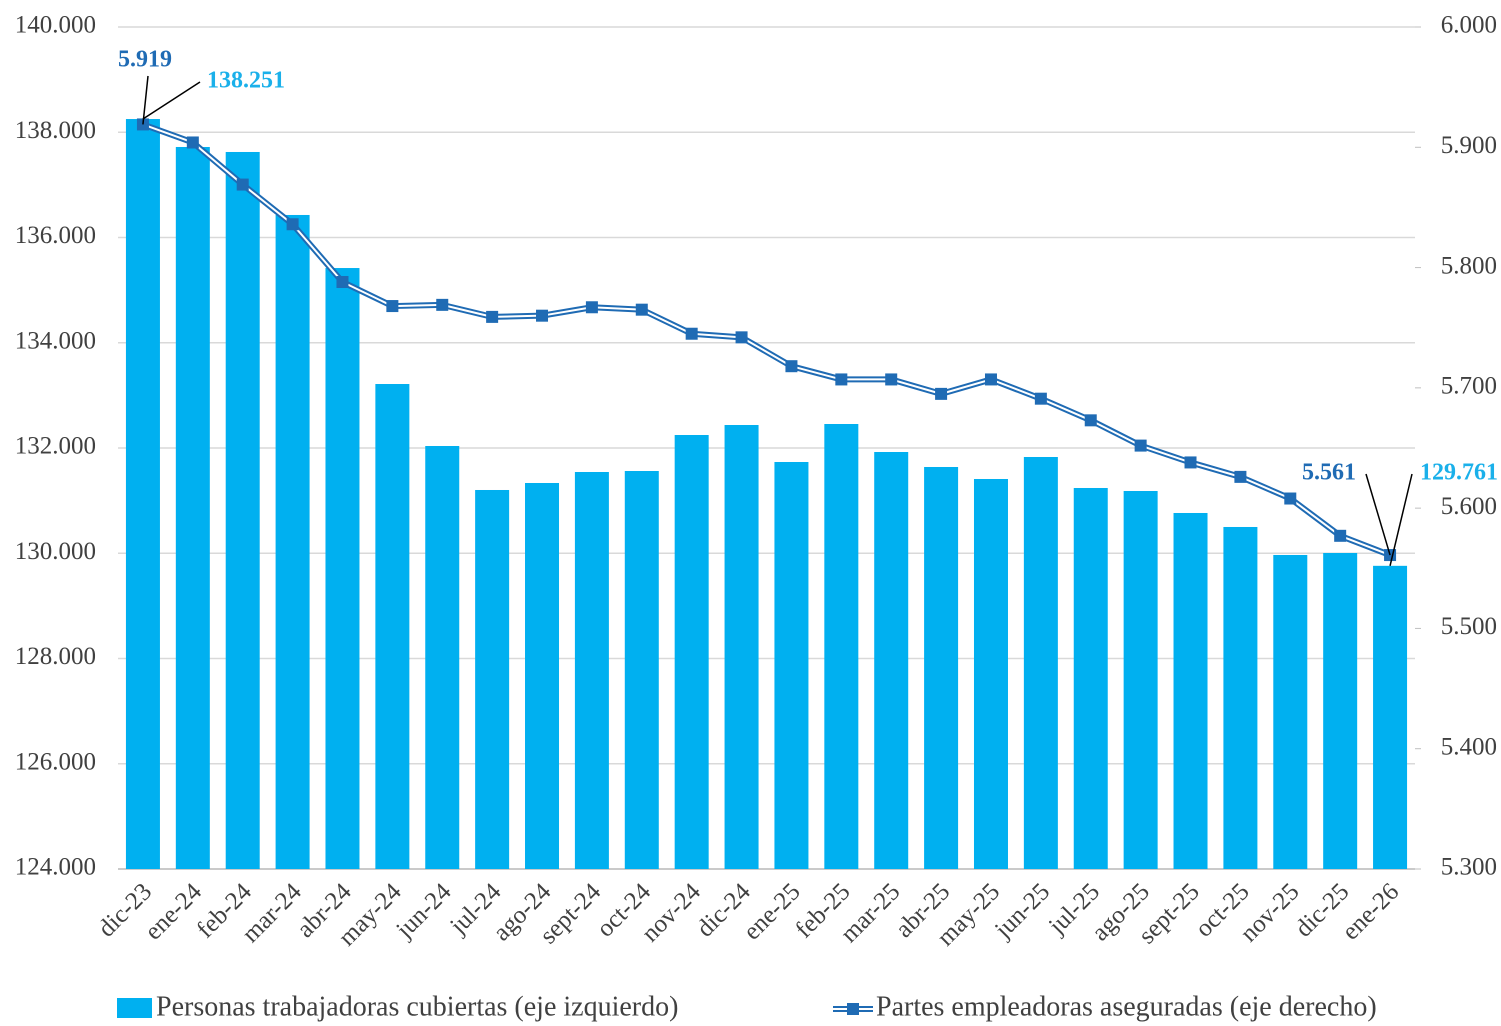 This screenshot has height=1026, width=1501. I want to click on y2-tick-label: 5.700, so click(1469, 386).